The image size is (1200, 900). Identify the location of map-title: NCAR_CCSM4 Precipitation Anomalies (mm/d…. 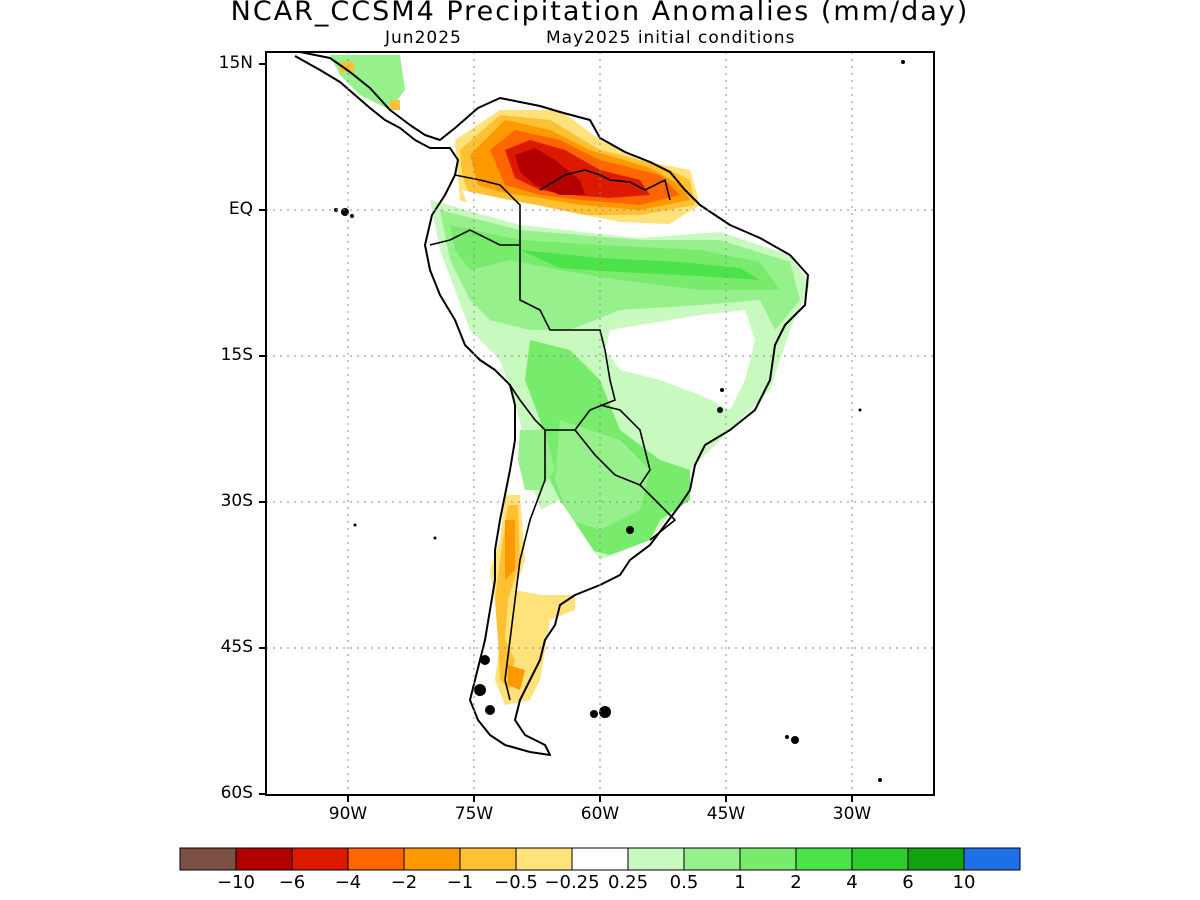
(600, 13).